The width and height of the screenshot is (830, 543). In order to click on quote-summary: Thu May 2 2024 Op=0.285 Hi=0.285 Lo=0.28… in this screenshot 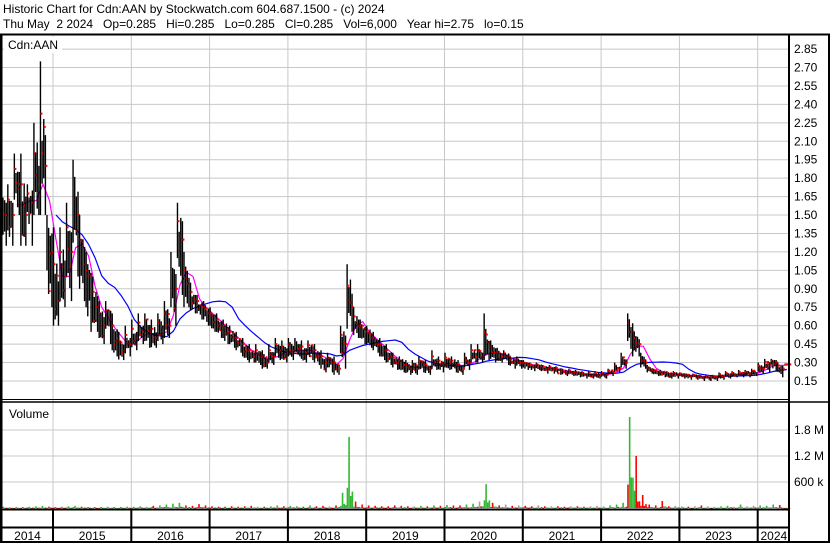, I will do `click(263, 24)`.